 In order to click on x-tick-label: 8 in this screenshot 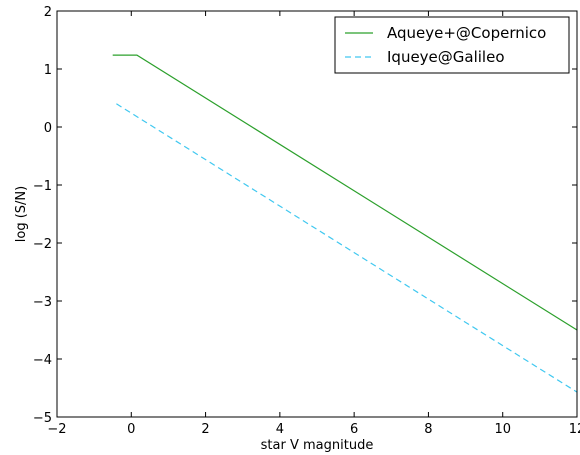, I will do `click(428, 429)`.